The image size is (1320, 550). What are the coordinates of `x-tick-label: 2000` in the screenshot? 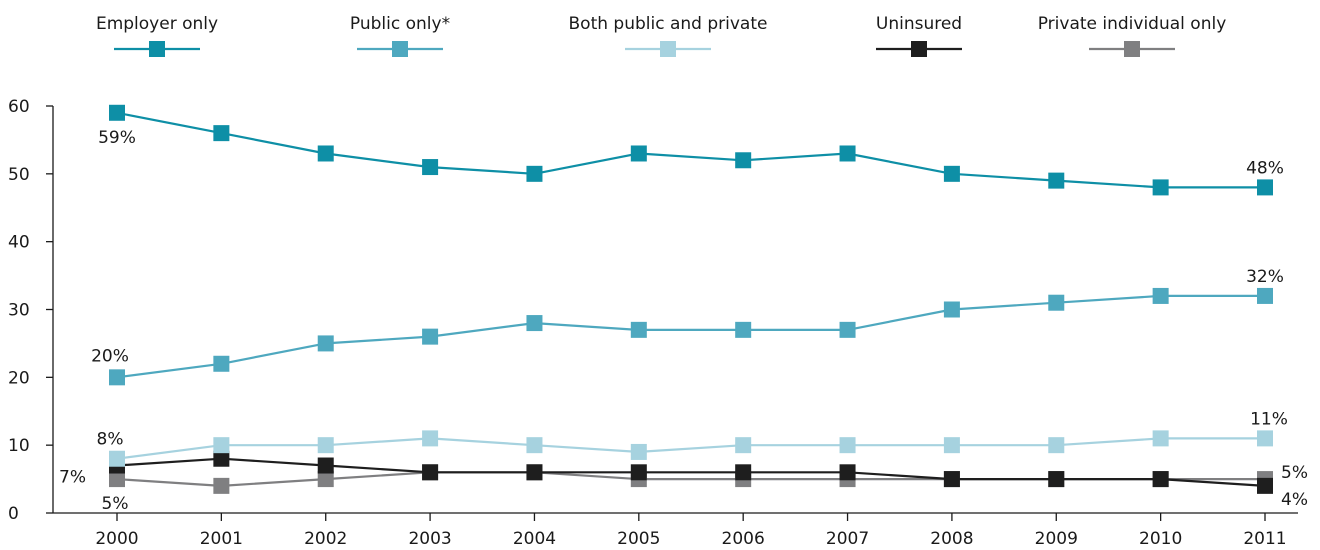 It's located at (116, 539).